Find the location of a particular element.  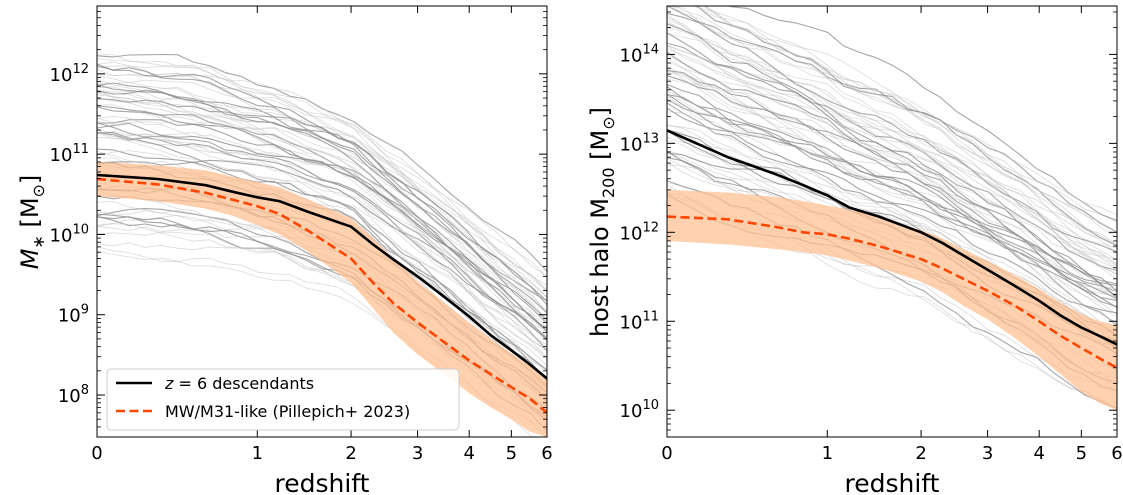

left-y-axis-label: M∗ [M⊙] is located at coordinates (32, 222).